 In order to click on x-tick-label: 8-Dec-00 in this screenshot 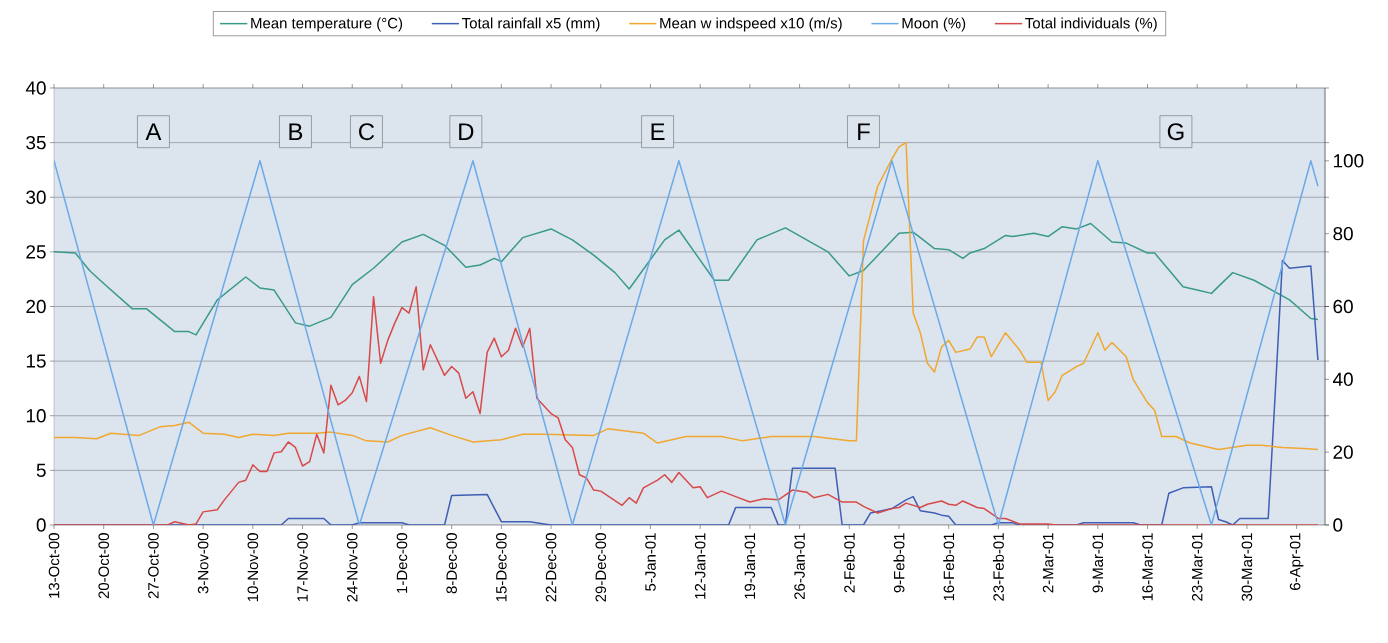, I will do `click(451, 563)`.